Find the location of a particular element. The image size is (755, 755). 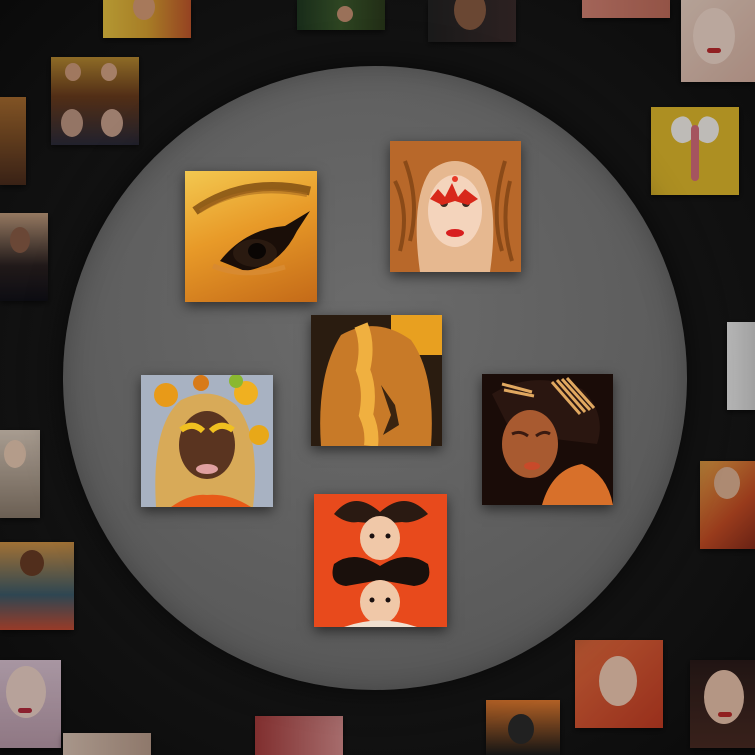

featured-image-gold-hairpins is located at coordinates (547, 439).